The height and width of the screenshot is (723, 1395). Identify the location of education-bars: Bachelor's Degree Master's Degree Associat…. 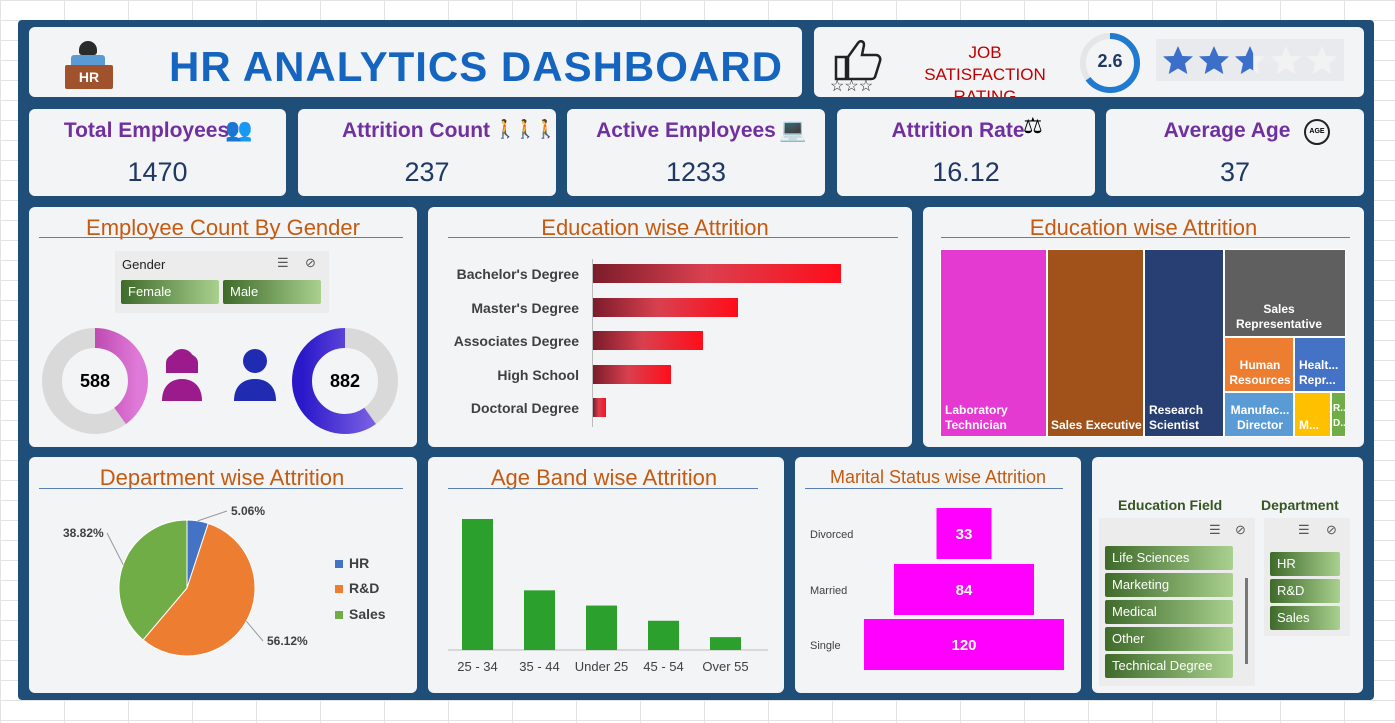
(670, 327).